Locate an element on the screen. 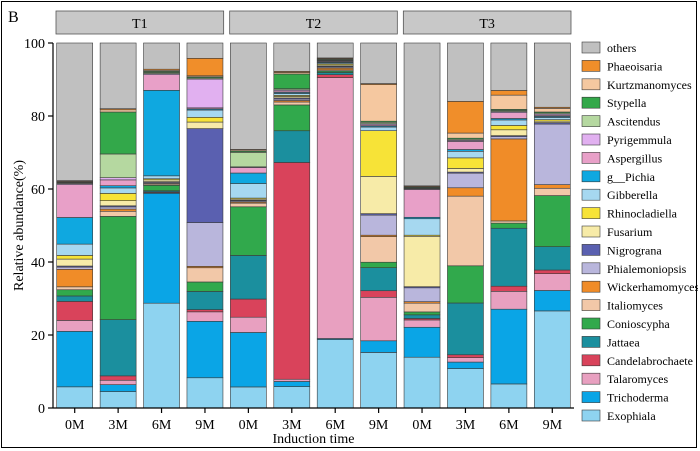 The height and width of the screenshot is (451, 700). legend-swatch-Kurtzmanomyces is located at coordinates (591, 84).